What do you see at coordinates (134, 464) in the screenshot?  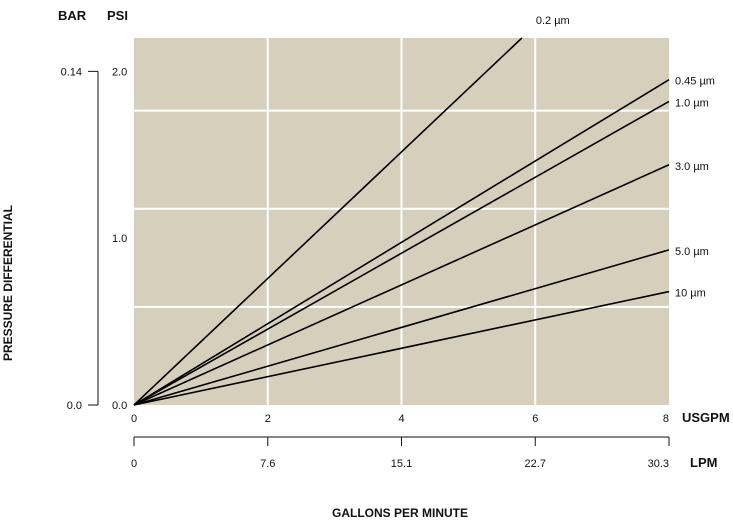 I see `x2-tick-label: 0` at bounding box center [134, 464].